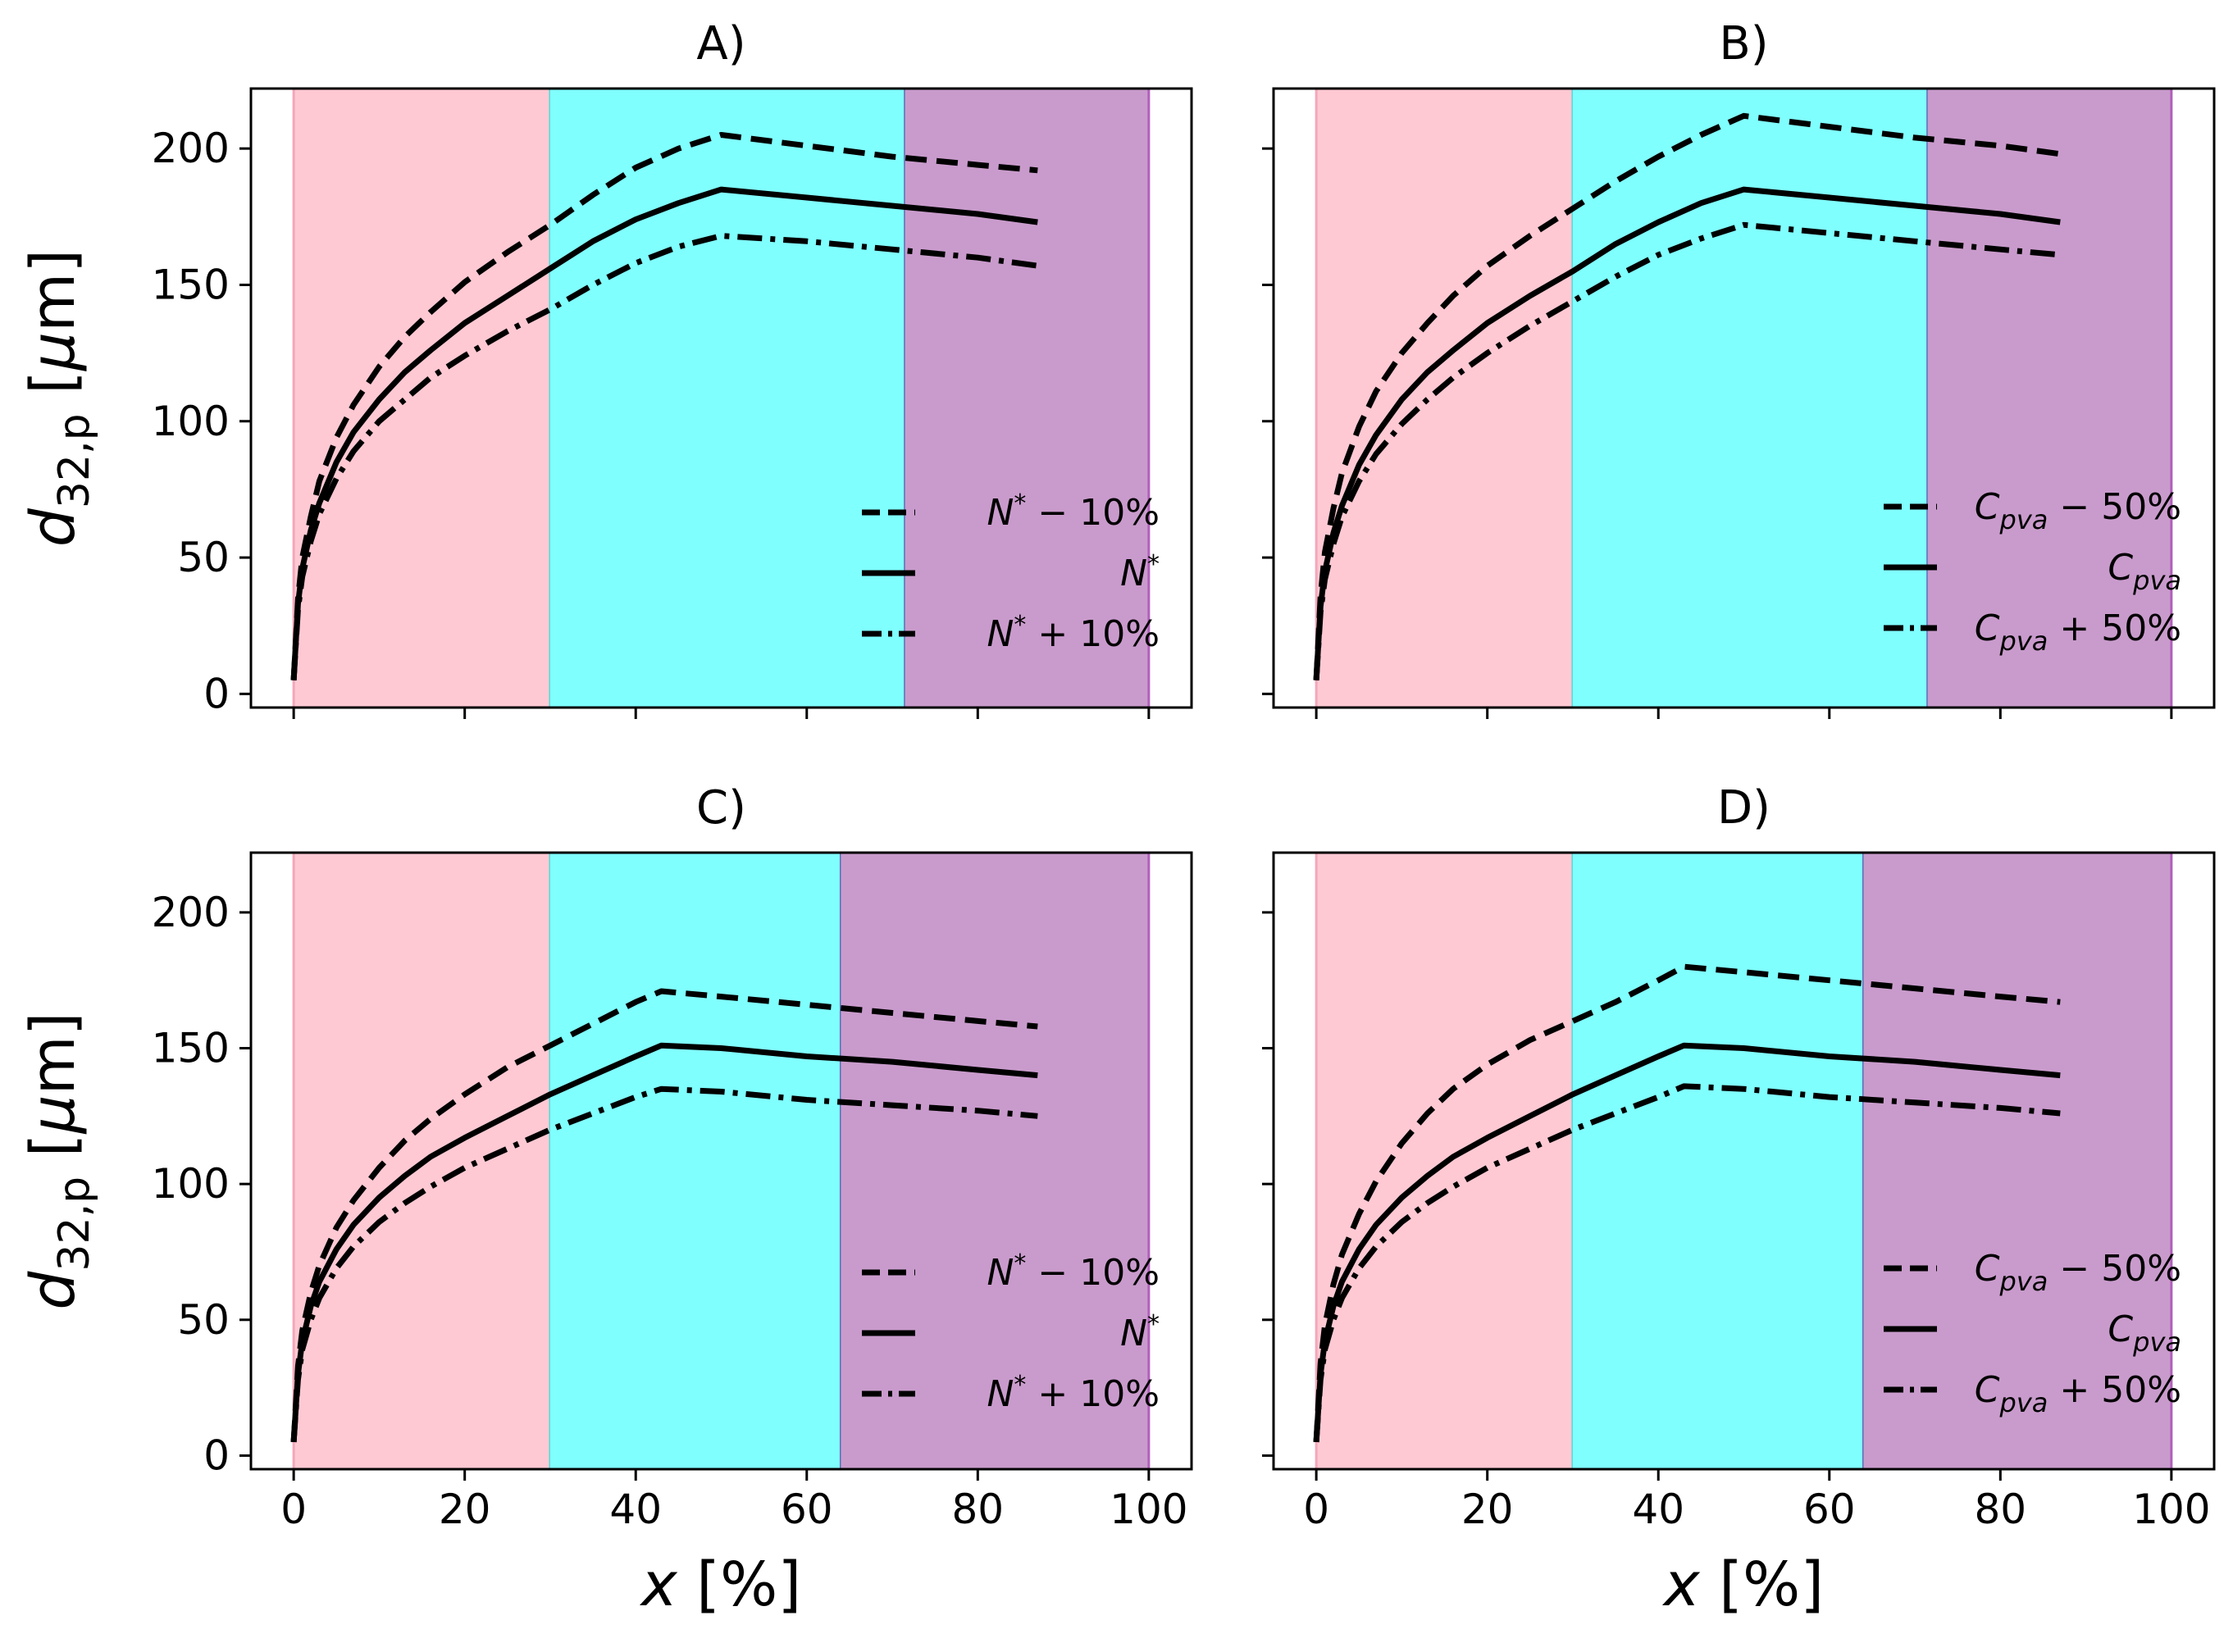 The height and width of the screenshot is (1652, 2233). What do you see at coordinates (659, 1585) in the screenshot?
I see `x-axis-label-var: x` at bounding box center [659, 1585].